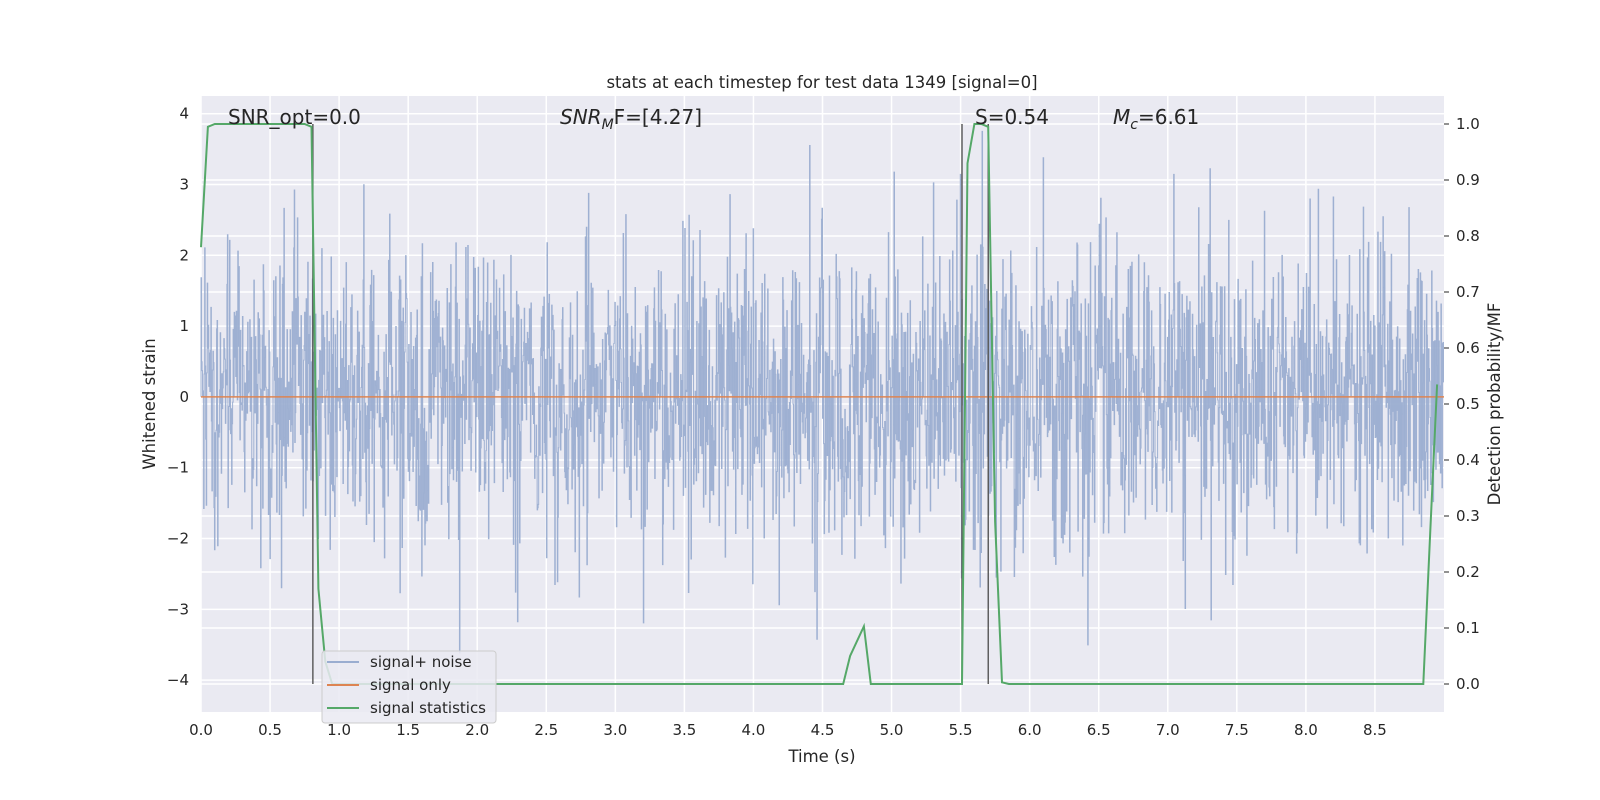 Image resolution: width=1600 pixels, height=800 pixels. Describe the element at coordinates (201, 730) in the screenshot. I see `x-tick-label: 0.0` at that location.